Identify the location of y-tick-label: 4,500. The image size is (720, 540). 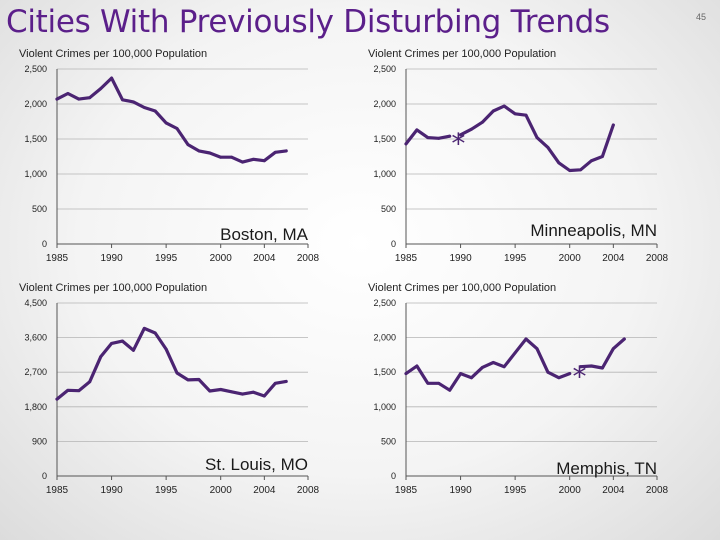
(35, 303).